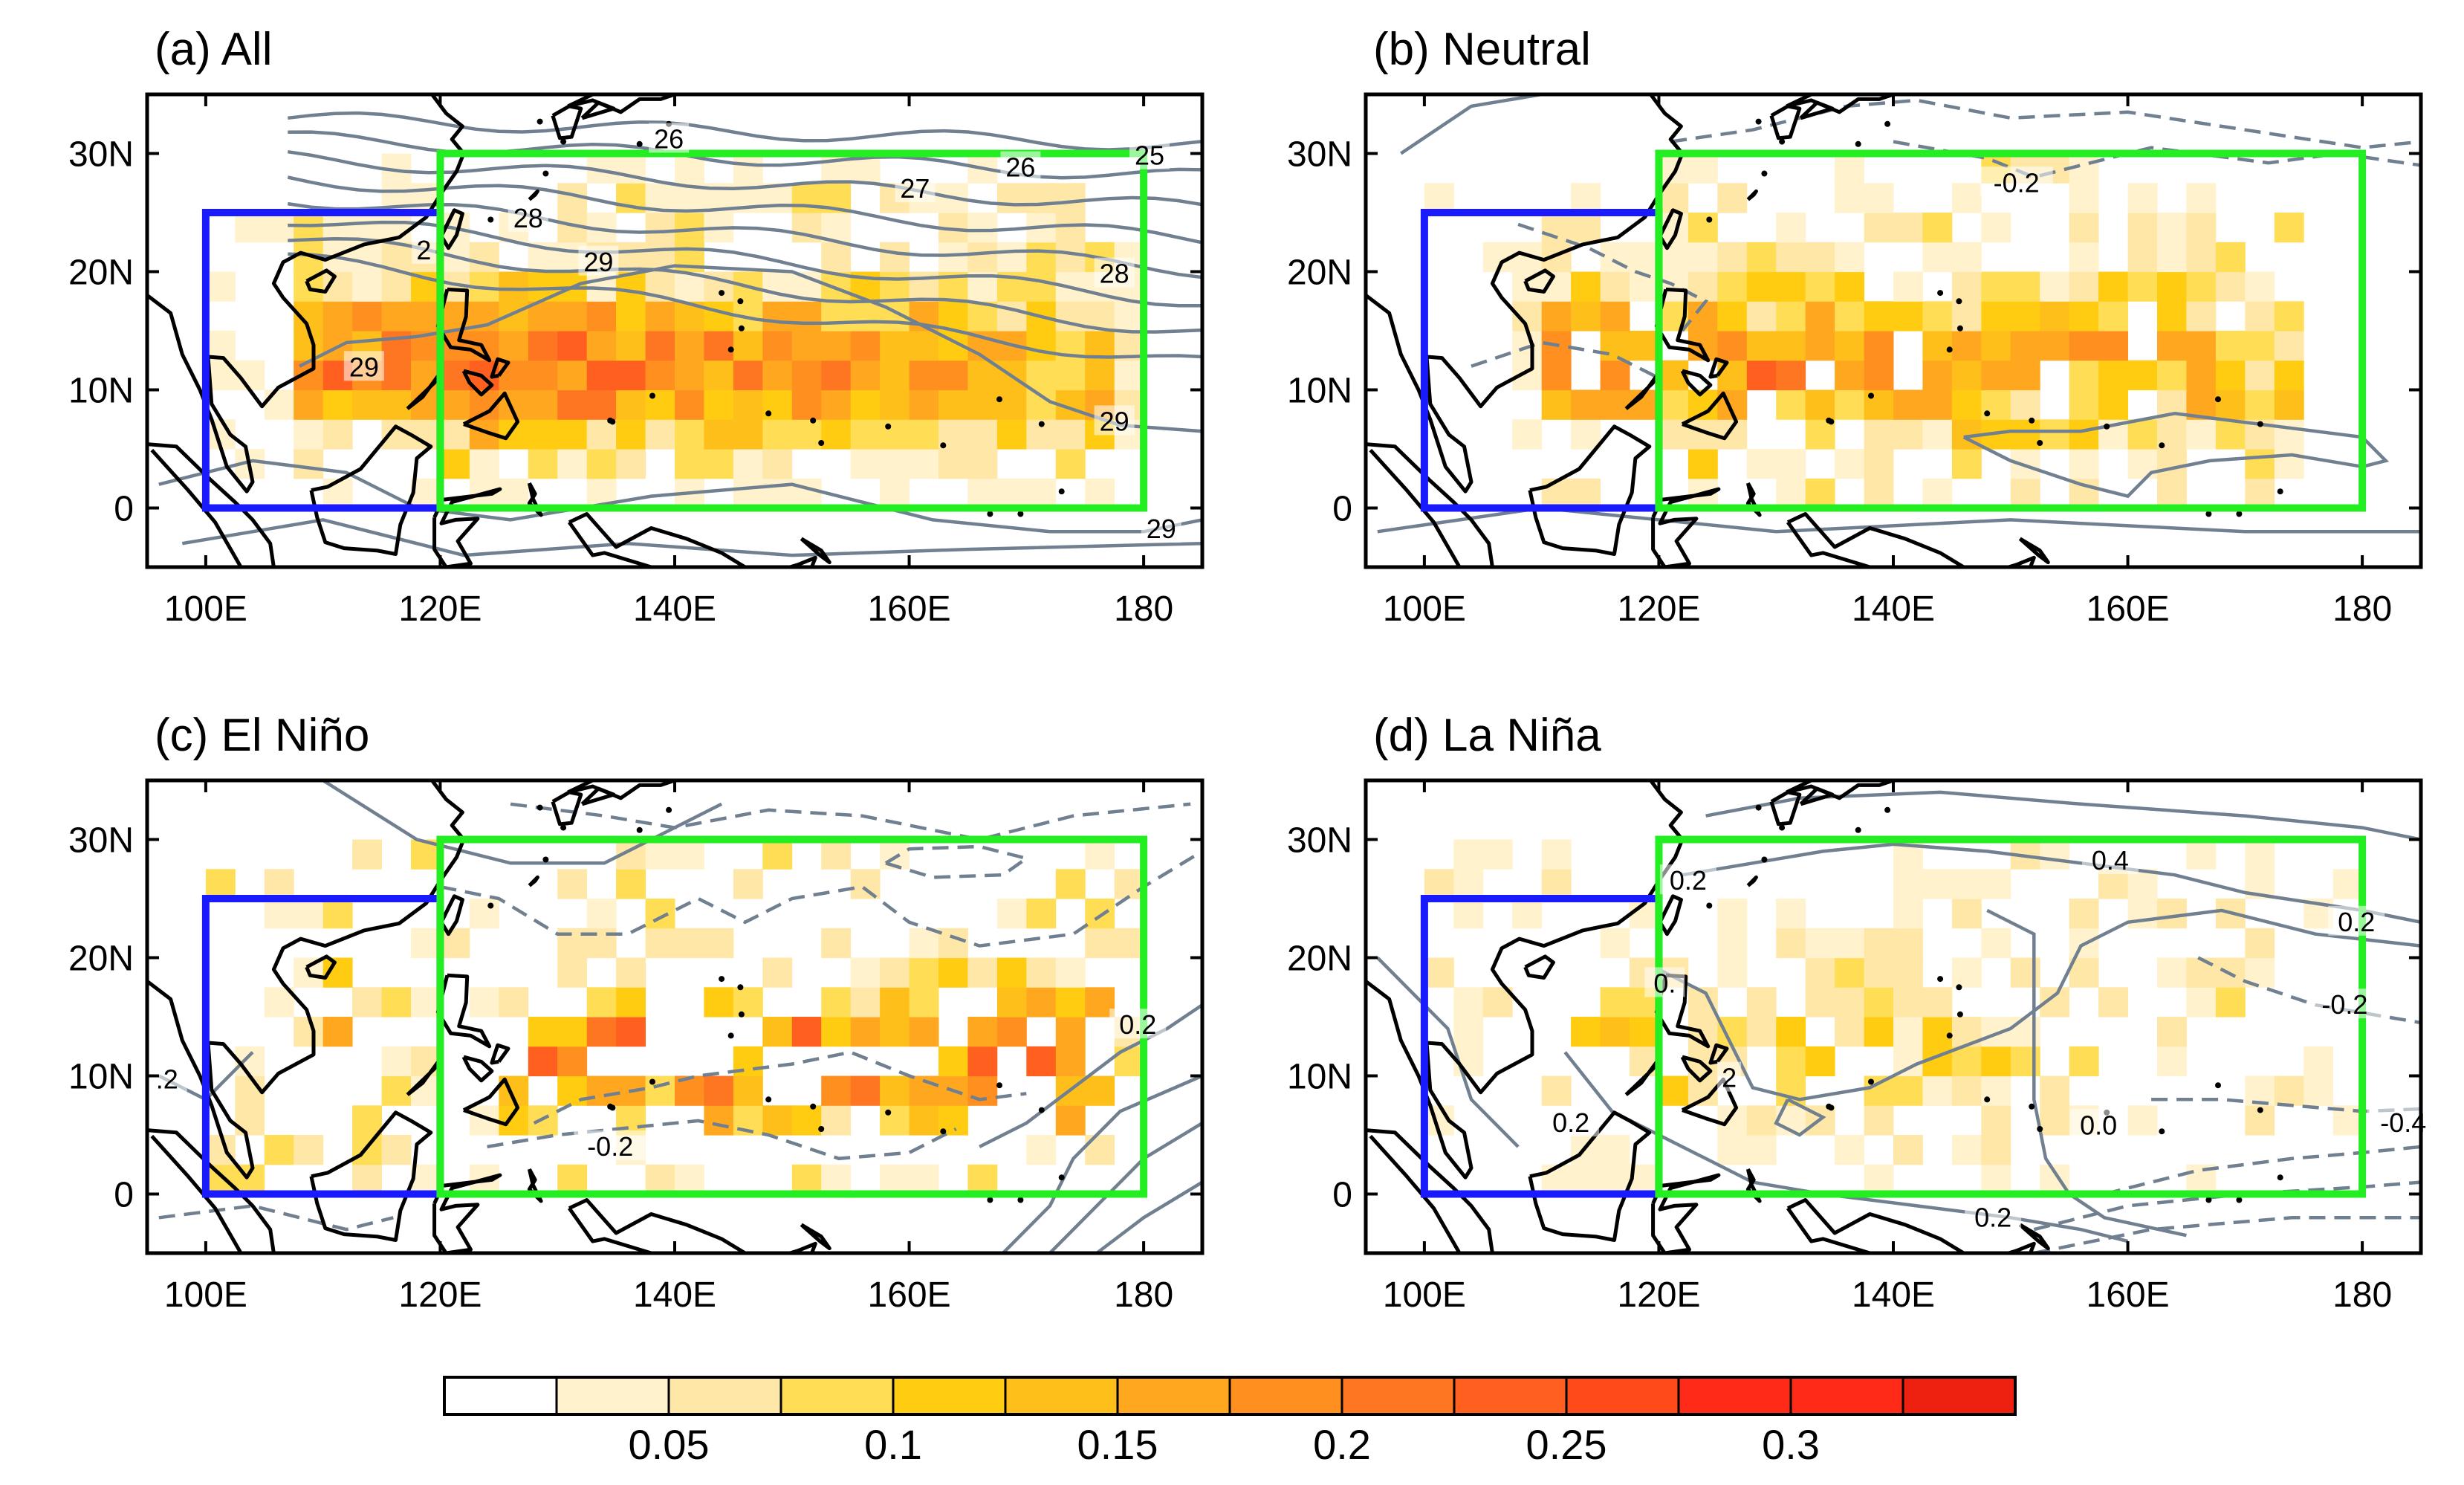  What do you see at coordinates (909, 609) in the screenshot?
I see `lon-tick-label: 160E` at bounding box center [909, 609].